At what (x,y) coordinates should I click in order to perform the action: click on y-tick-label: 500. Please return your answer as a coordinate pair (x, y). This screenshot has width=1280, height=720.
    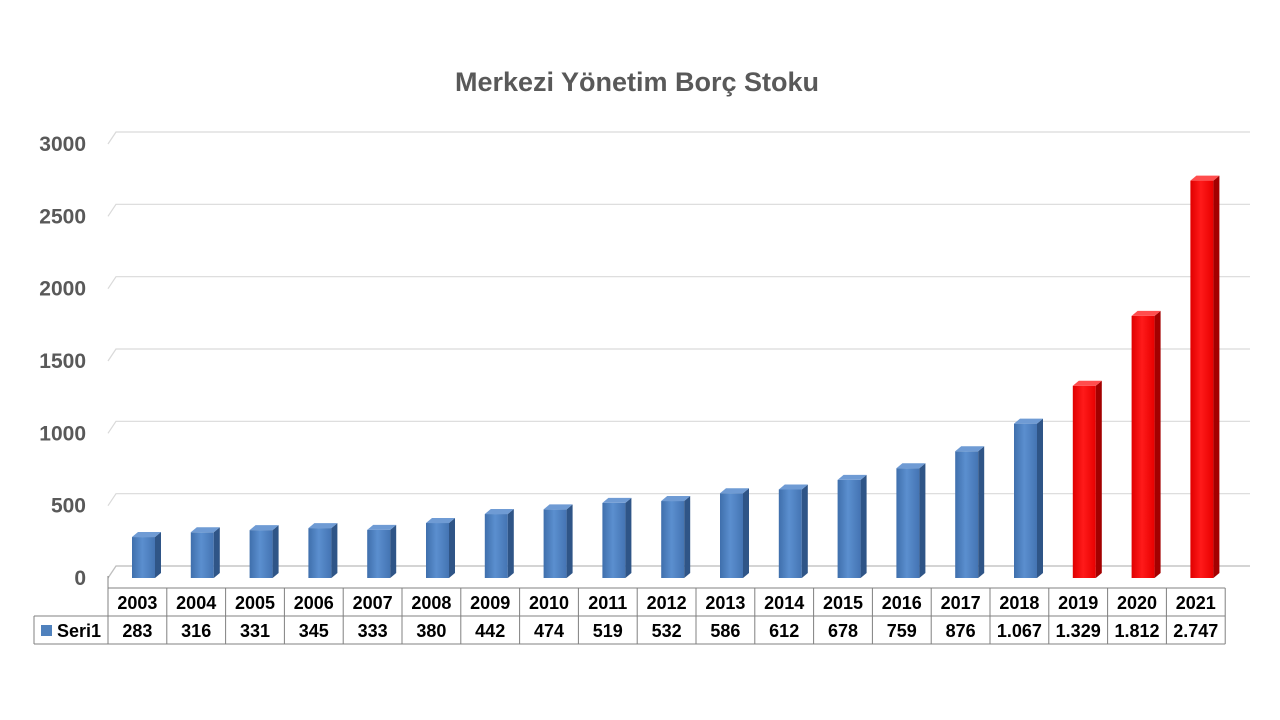
    Looking at the image, I should click on (68, 506).